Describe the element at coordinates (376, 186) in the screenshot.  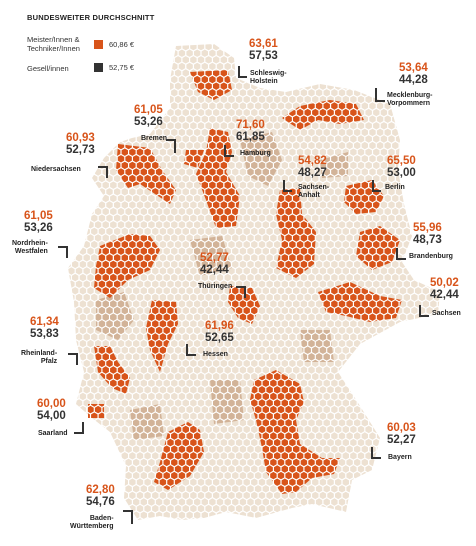
I see `bracket-be` at that location.